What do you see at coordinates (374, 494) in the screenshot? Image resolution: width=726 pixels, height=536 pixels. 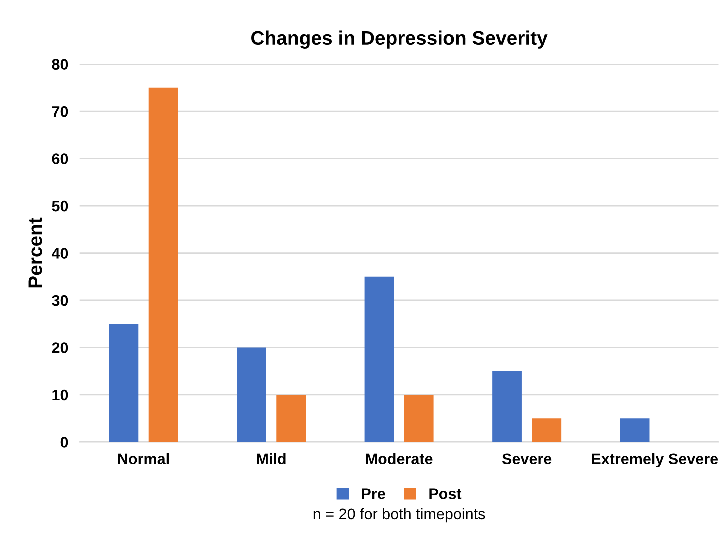 I see `legend-label: Pre` at bounding box center [374, 494].